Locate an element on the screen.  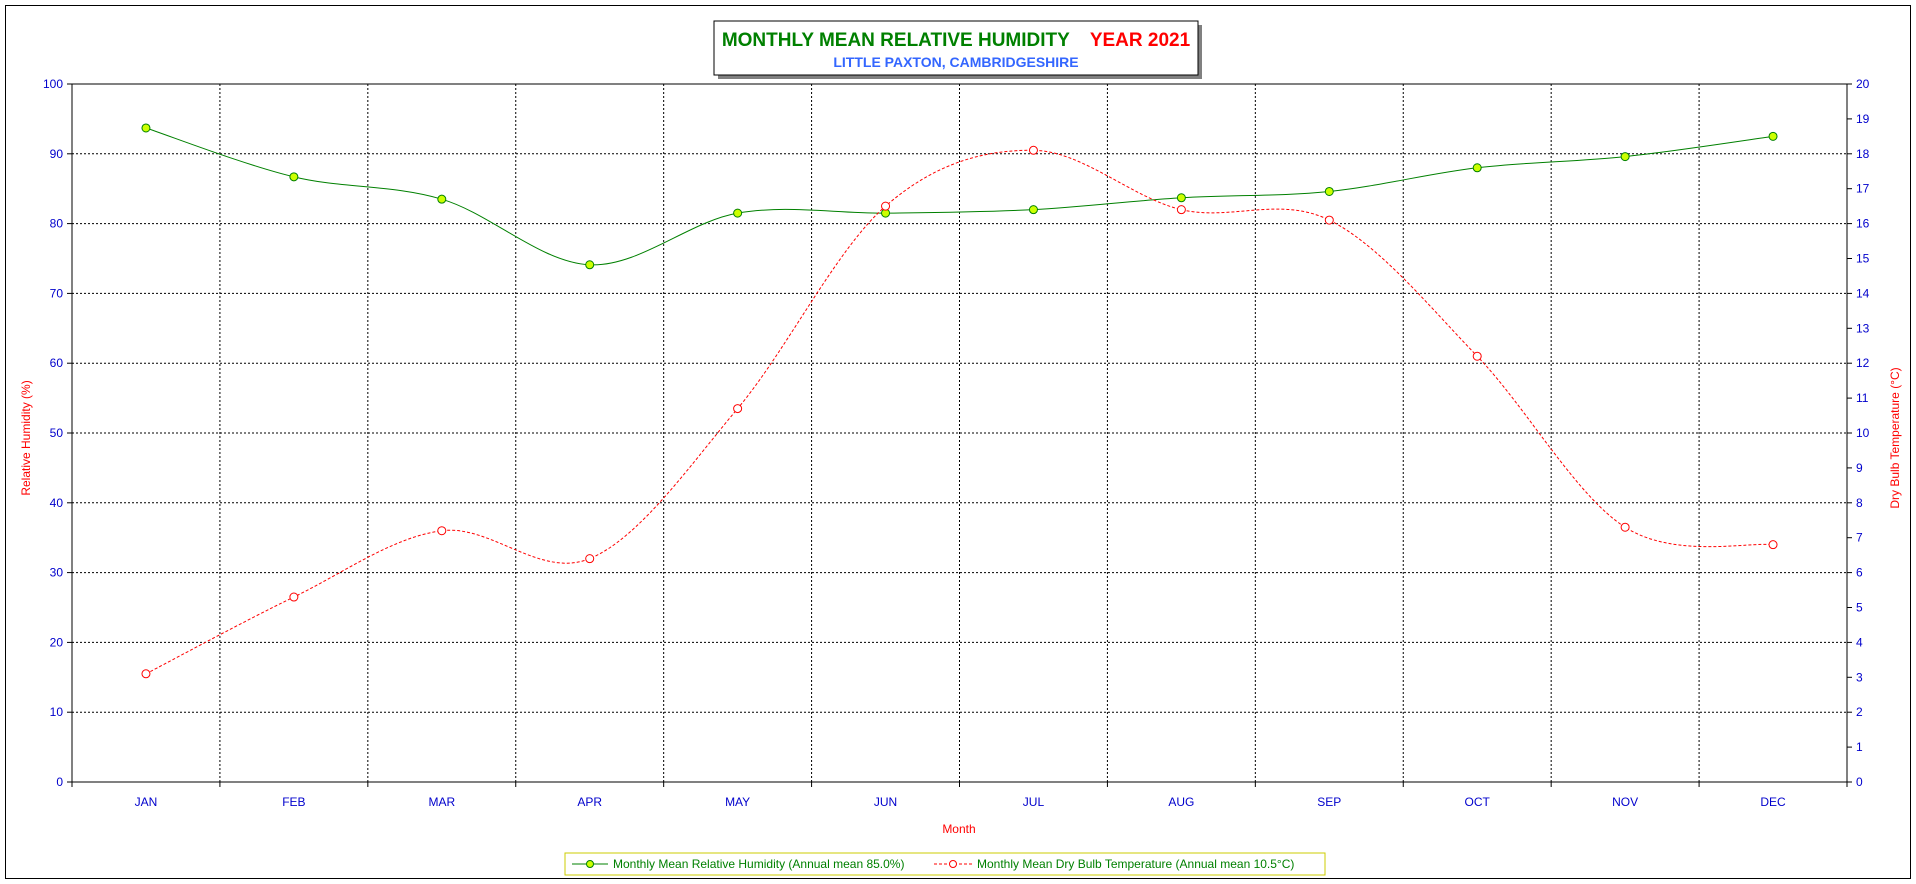
x-tick-label: SEP is located at coordinates (1329, 802).